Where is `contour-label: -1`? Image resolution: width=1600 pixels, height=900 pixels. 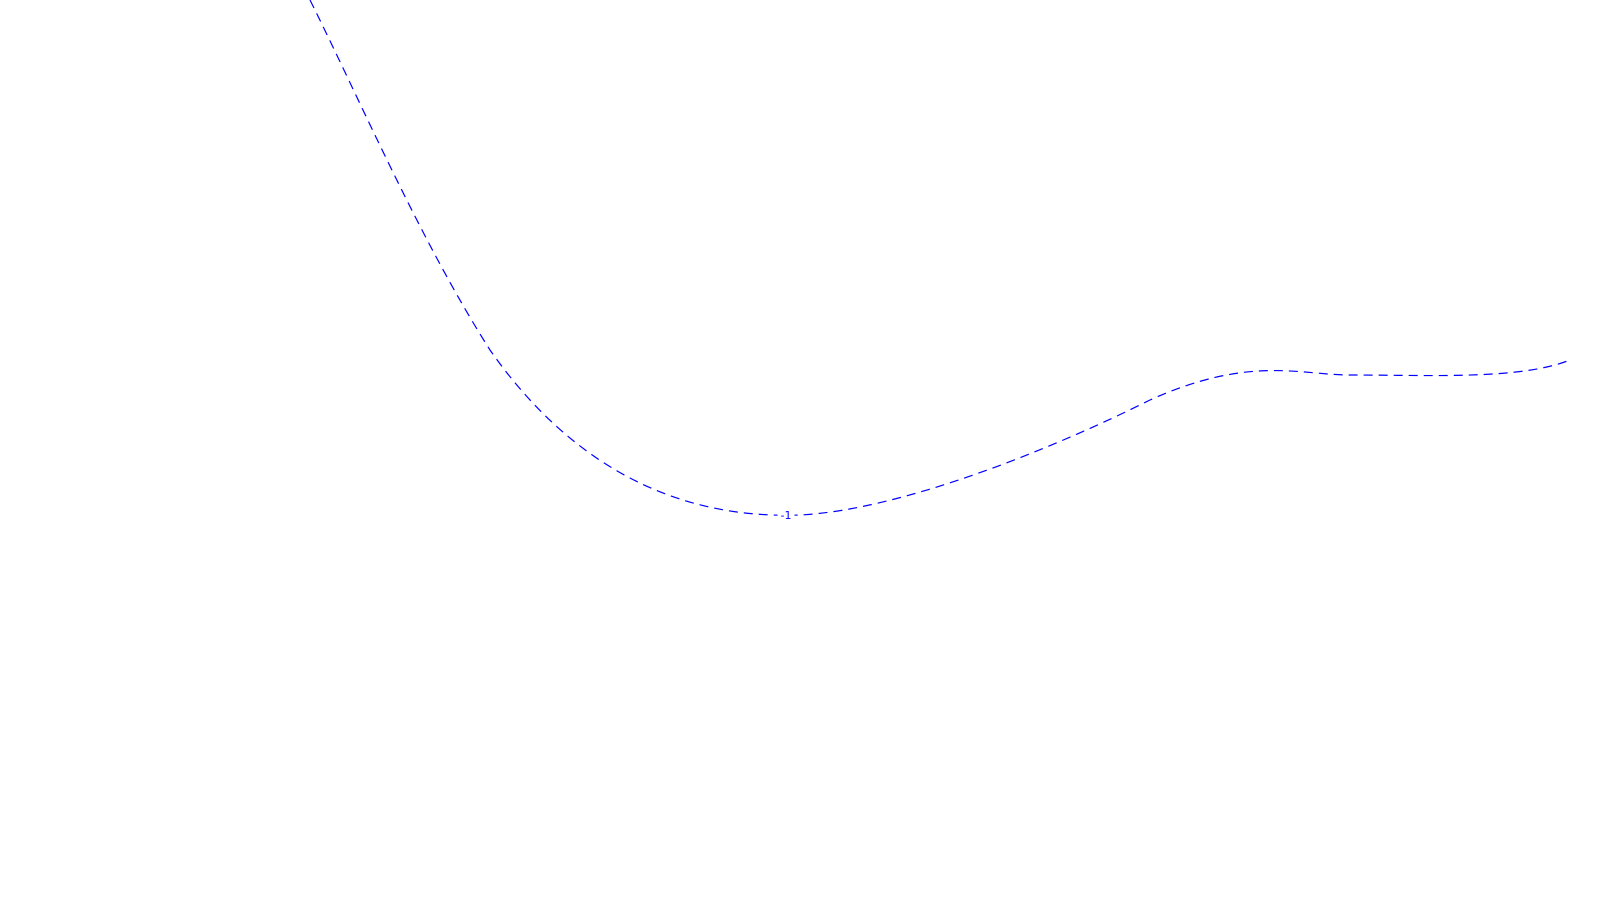 contour-label: -1 is located at coordinates (786, 515).